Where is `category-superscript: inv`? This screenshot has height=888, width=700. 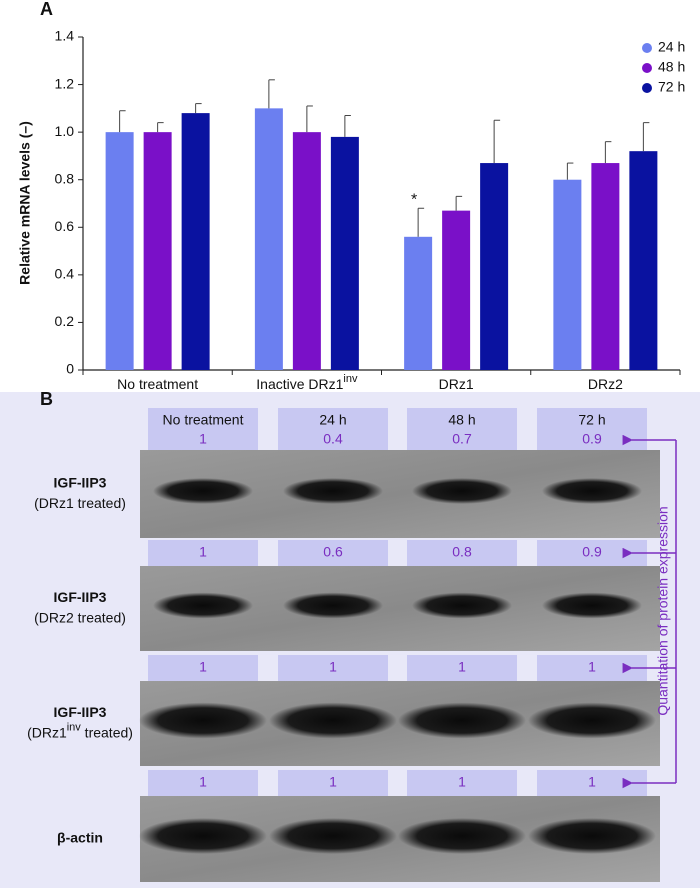 category-superscript: inv is located at coordinates (350, 379).